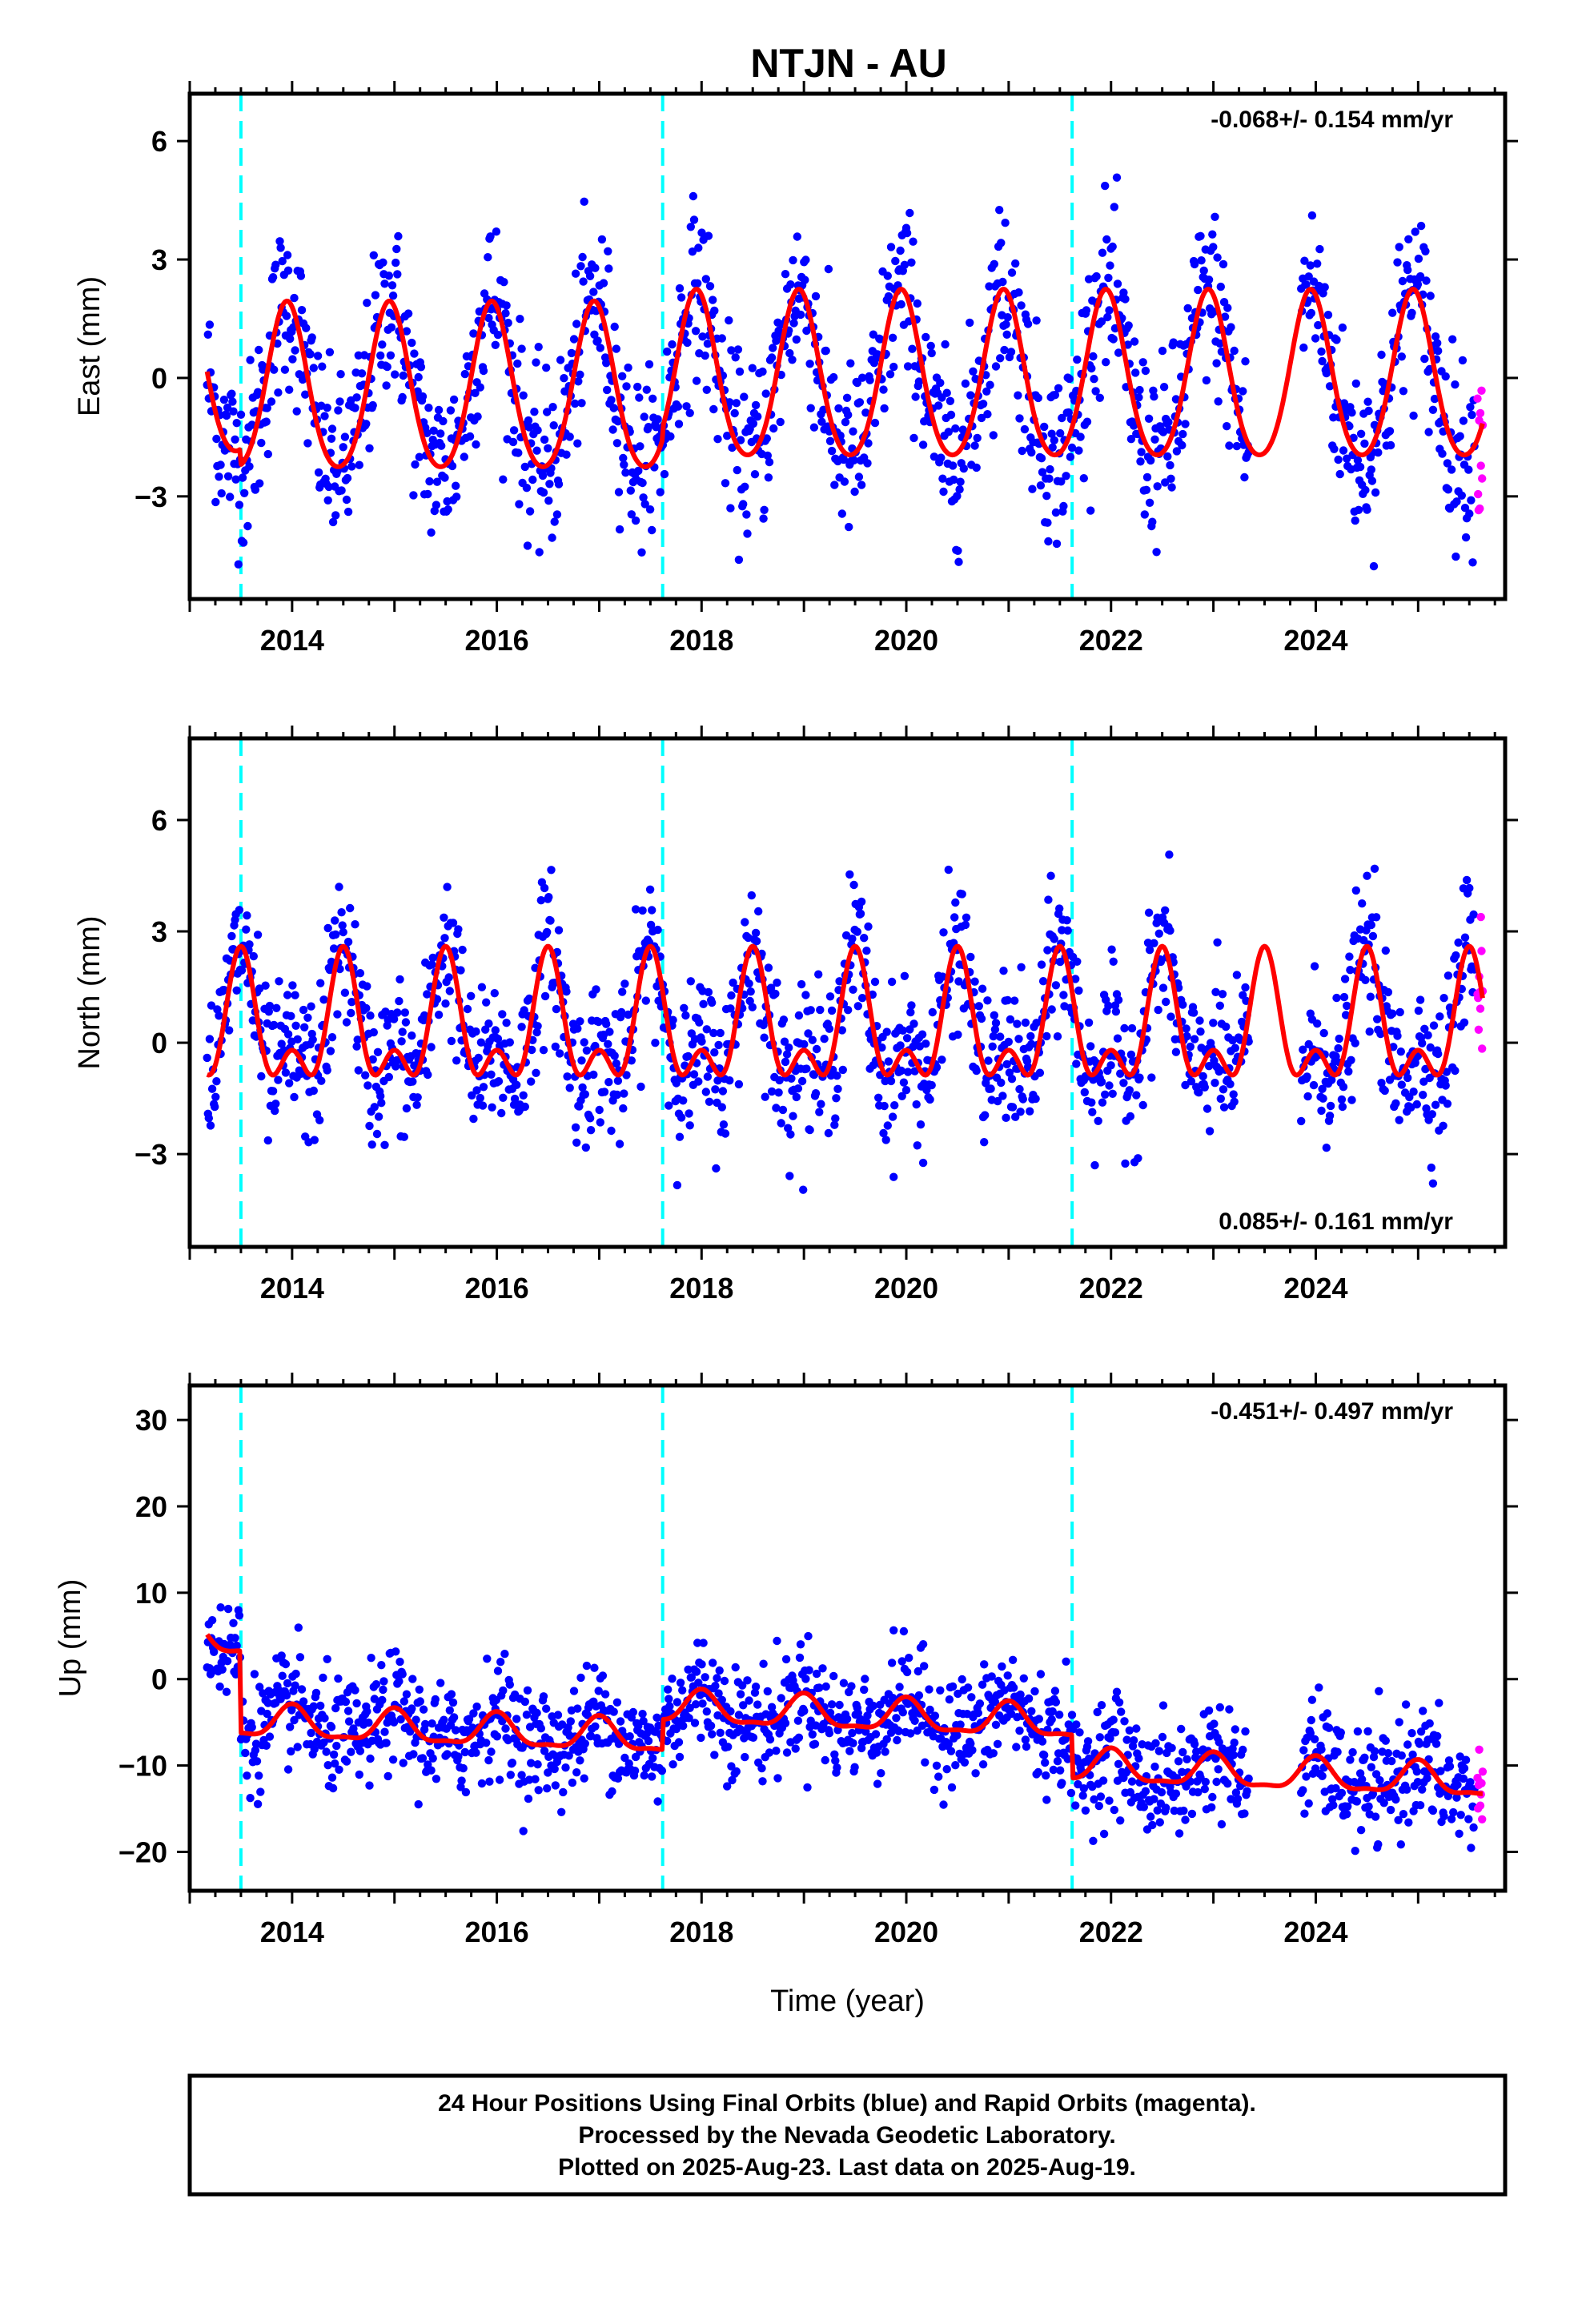 This screenshot has height=2324, width=1582. Describe the element at coordinates (845, 378) in the screenshot. I see `model-curve` at that location.